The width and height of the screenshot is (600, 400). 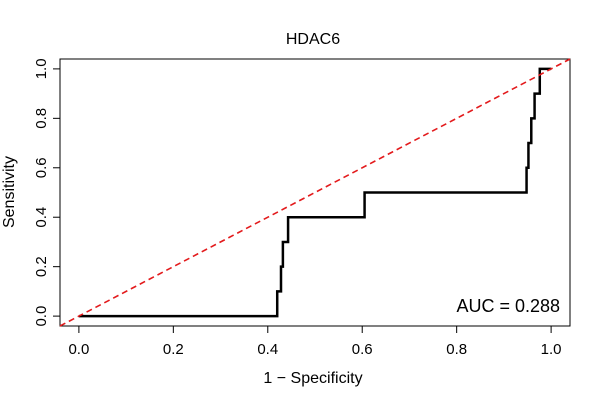 What do you see at coordinates (312, 378) in the screenshot?
I see `x-axis-label: 1 − Specificity` at bounding box center [312, 378].